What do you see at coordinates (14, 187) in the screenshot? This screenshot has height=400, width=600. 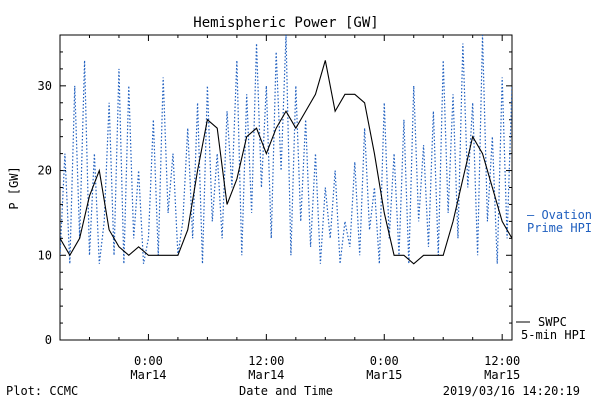 I see `y-axis-label: P [GW]` at bounding box center [14, 187].